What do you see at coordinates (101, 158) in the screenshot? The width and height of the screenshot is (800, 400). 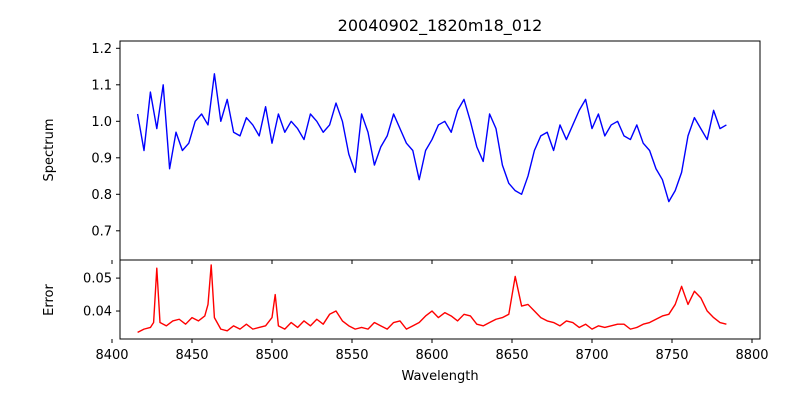 I see `spectrum-y-tick-label: 0.9` at bounding box center [101, 158].